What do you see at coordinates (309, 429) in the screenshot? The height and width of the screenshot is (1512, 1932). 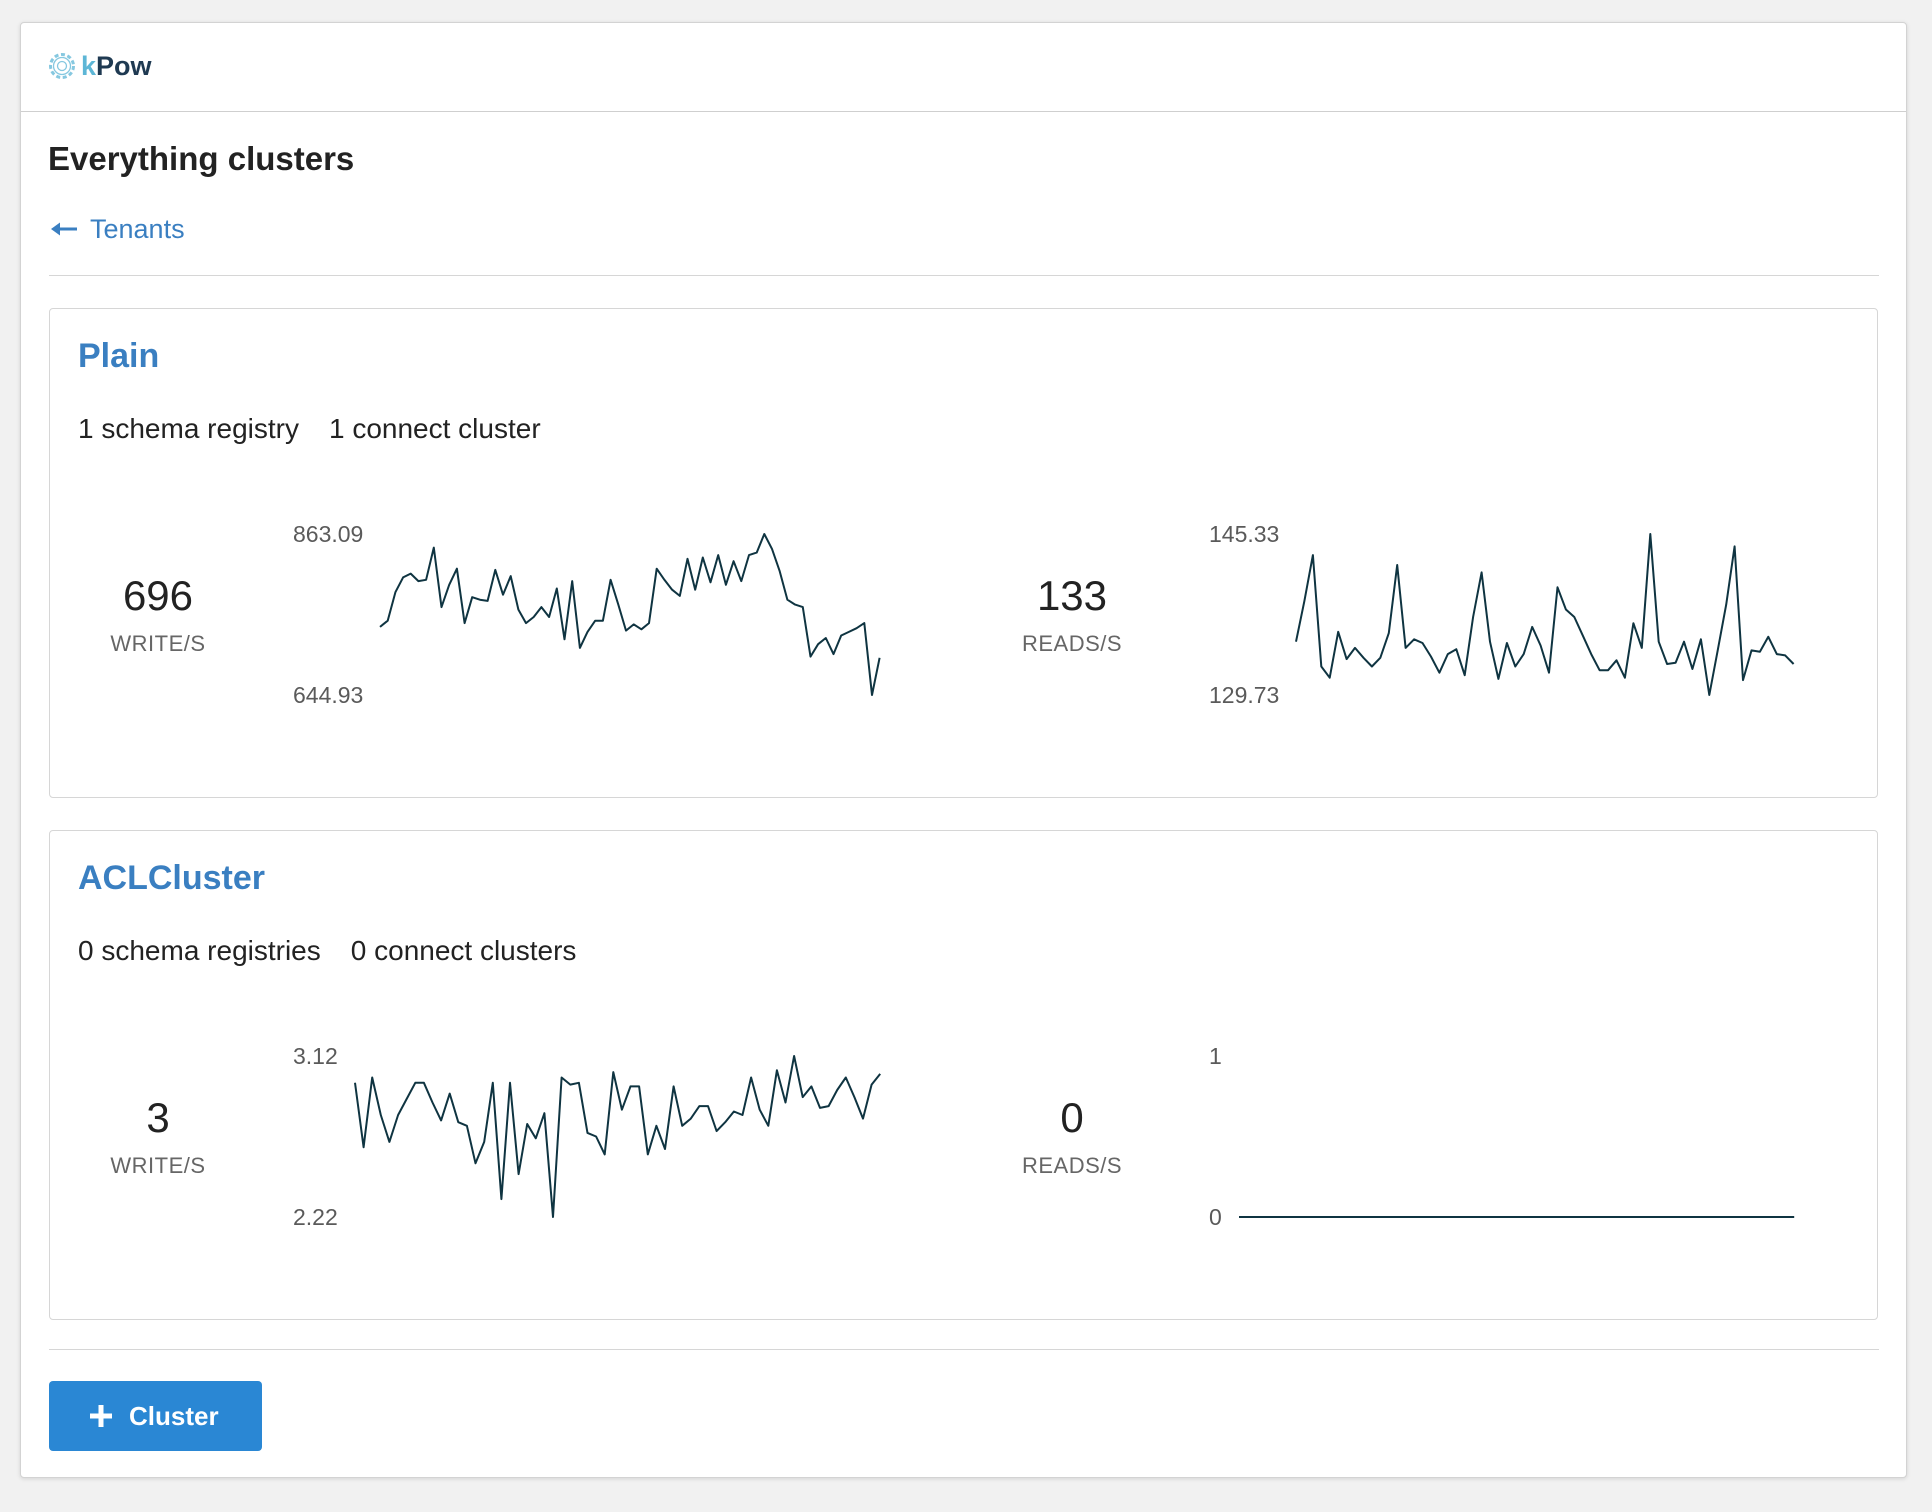 I see `cluster-resource-counts: 1 schema registry 1 connect cluster` at bounding box center [309, 429].